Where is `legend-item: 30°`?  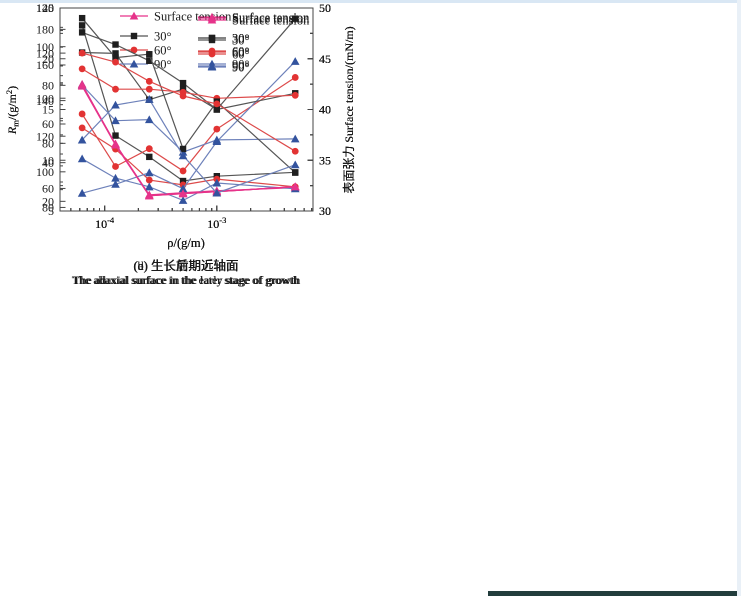 legend-item: 30° is located at coordinates (224, 40).